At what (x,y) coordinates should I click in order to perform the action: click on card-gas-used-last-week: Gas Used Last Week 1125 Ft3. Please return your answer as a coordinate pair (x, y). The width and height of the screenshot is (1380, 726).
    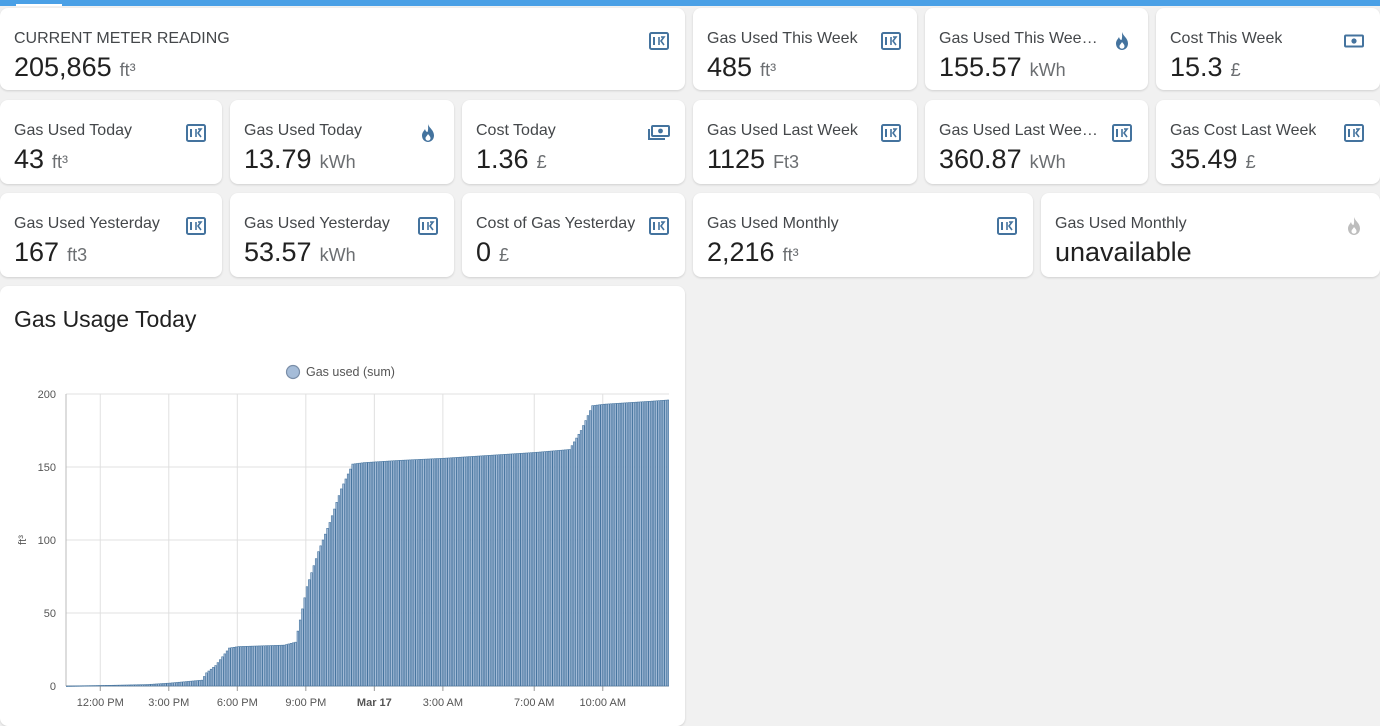
    Looking at the image, I should click on (805, 142).